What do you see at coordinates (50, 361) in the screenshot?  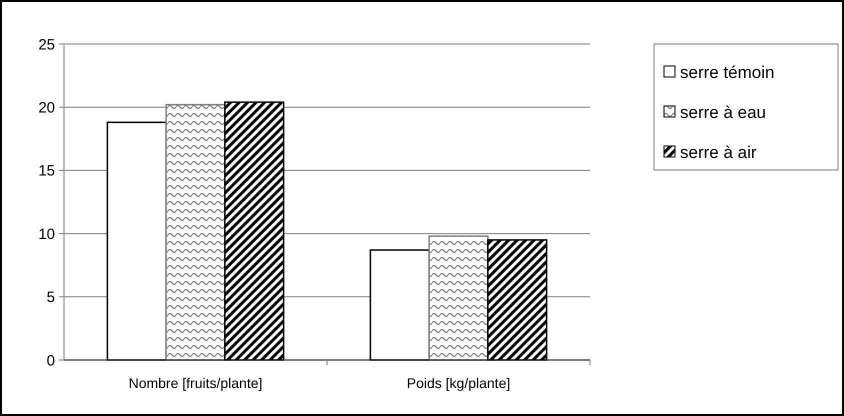 I see `y-tick-label: 0` at bounding box center [50, 361].